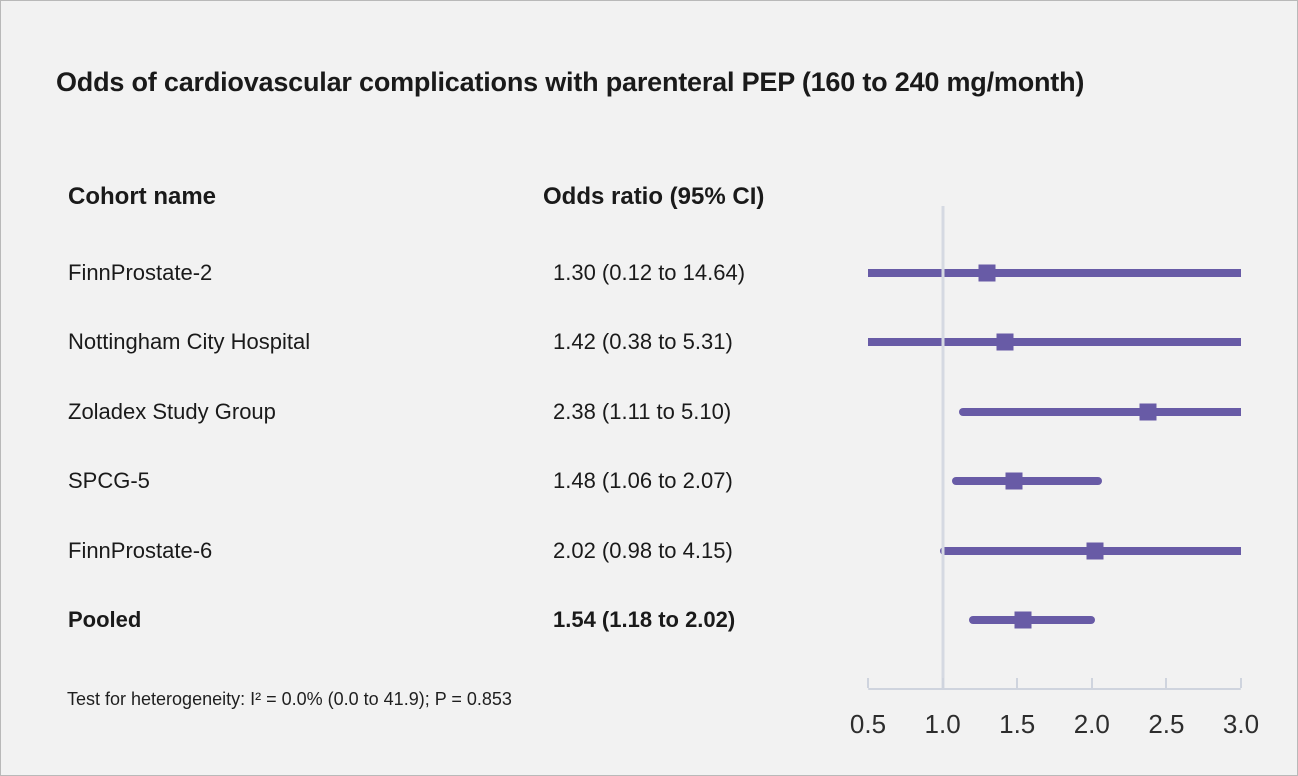 This screenshot has width=1298, height=776. Describe the element at coordinates (942, 724) in the screenshot. I see `x-axis-tick-label: 1.0` at that location.